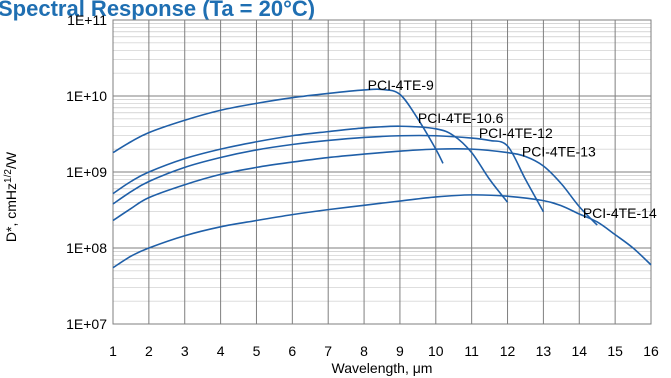 This screenshot has width=671, height=378. I want to click on series-label-2: PCI-4TE-12, so click(516, 133).